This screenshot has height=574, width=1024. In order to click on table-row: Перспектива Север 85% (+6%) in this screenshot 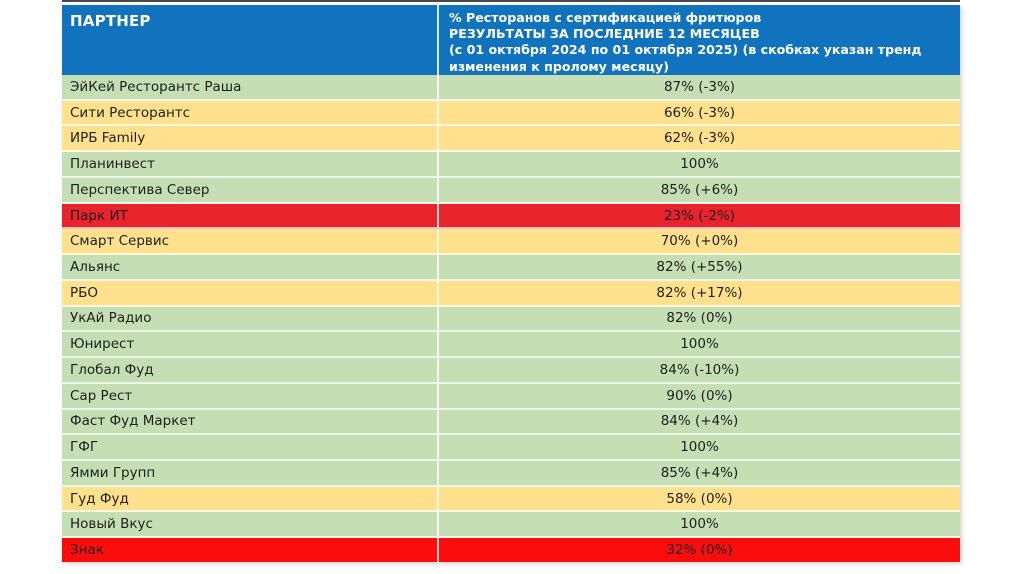, I will do `click(511, 190)`.